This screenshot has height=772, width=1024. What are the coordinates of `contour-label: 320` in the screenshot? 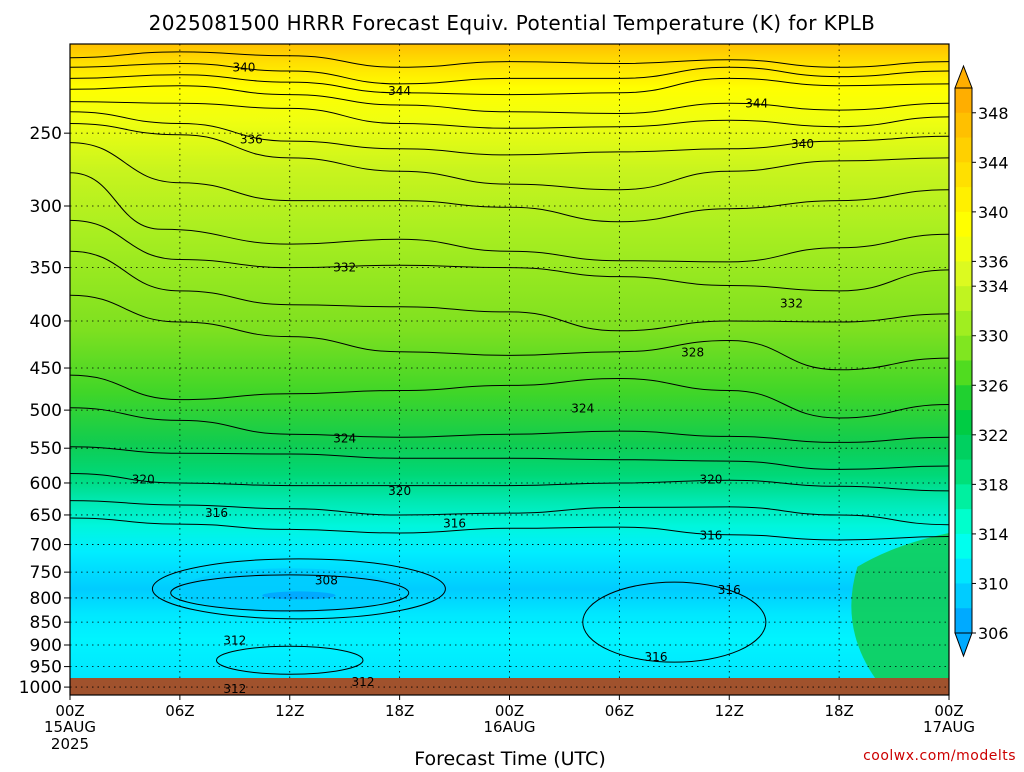 It's located at (399, 491).